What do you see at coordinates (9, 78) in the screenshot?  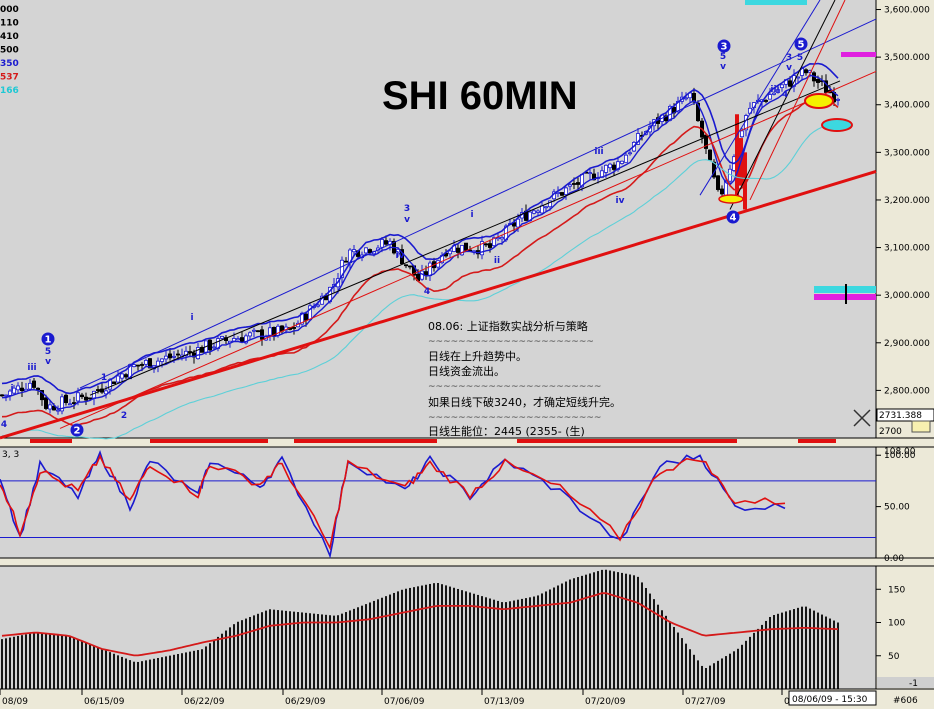 I see `left-edge-label: 537` at bounding box center [9, 78].